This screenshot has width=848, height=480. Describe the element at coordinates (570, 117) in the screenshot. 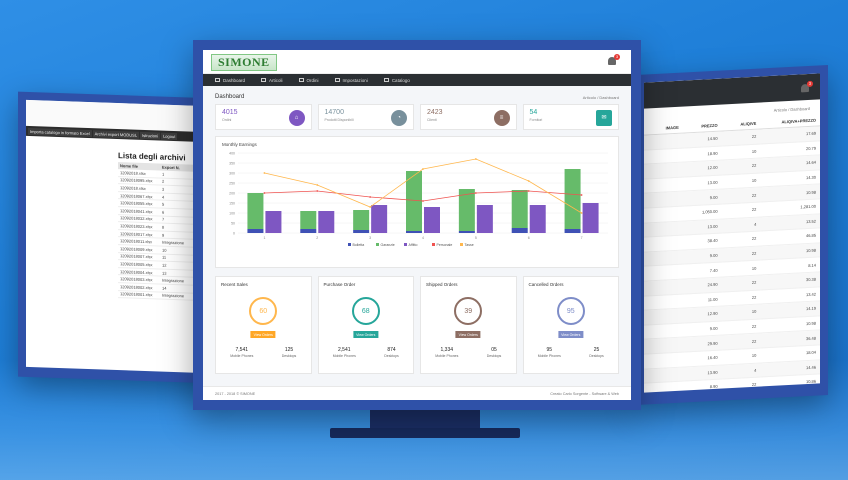

I see `stat-card: 54 Fornitori ✉` at that location.